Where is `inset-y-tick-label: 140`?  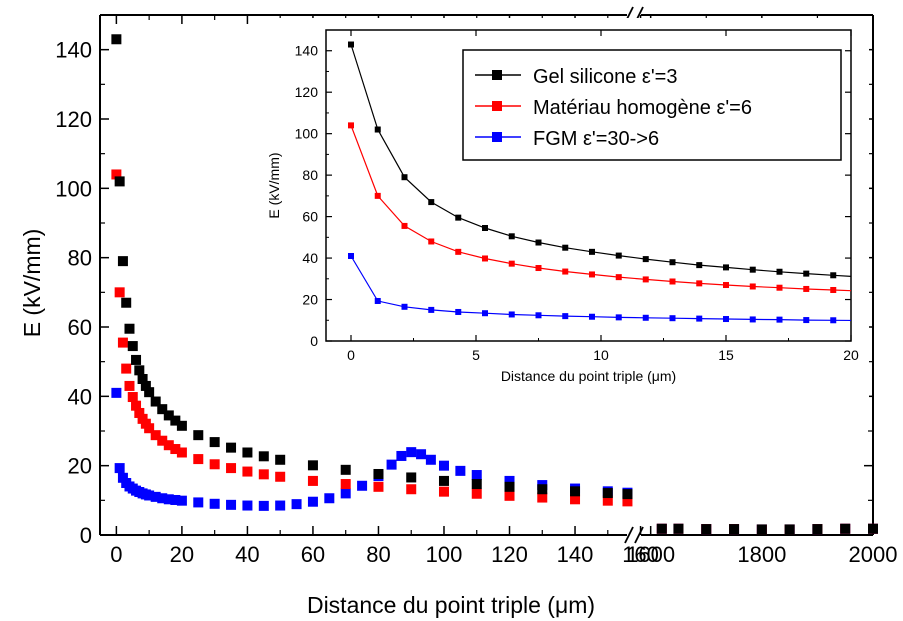
inset-y-tick-label: 140 is located at coordinates (307, 51).